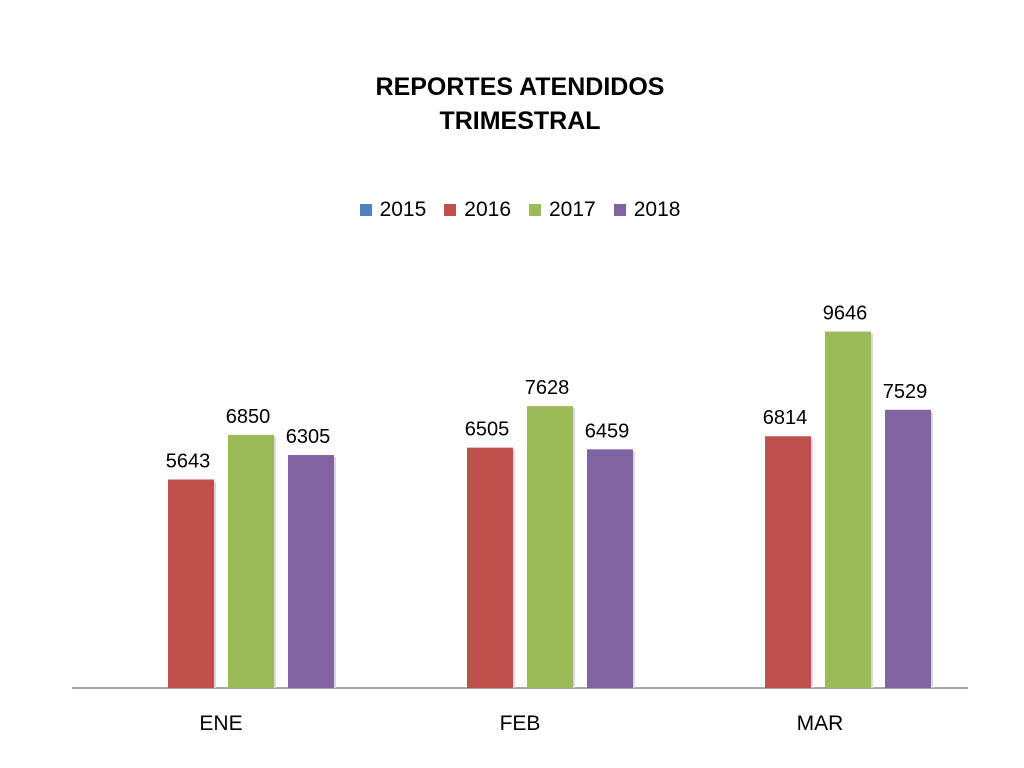 The height and width of the screenshot is (768, 1024). What do you see at coordinates (512, 104) in the screenshot?
I see `chart-title: REPORTES ATENDIDOS TRIMESTRAL` at bounding box center [512, 104].